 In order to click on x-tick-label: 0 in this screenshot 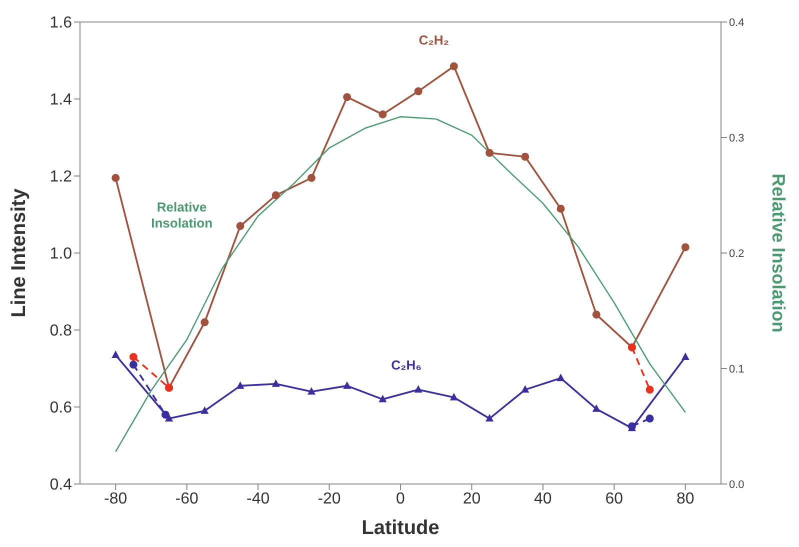, I will do `click(401, 499)`.